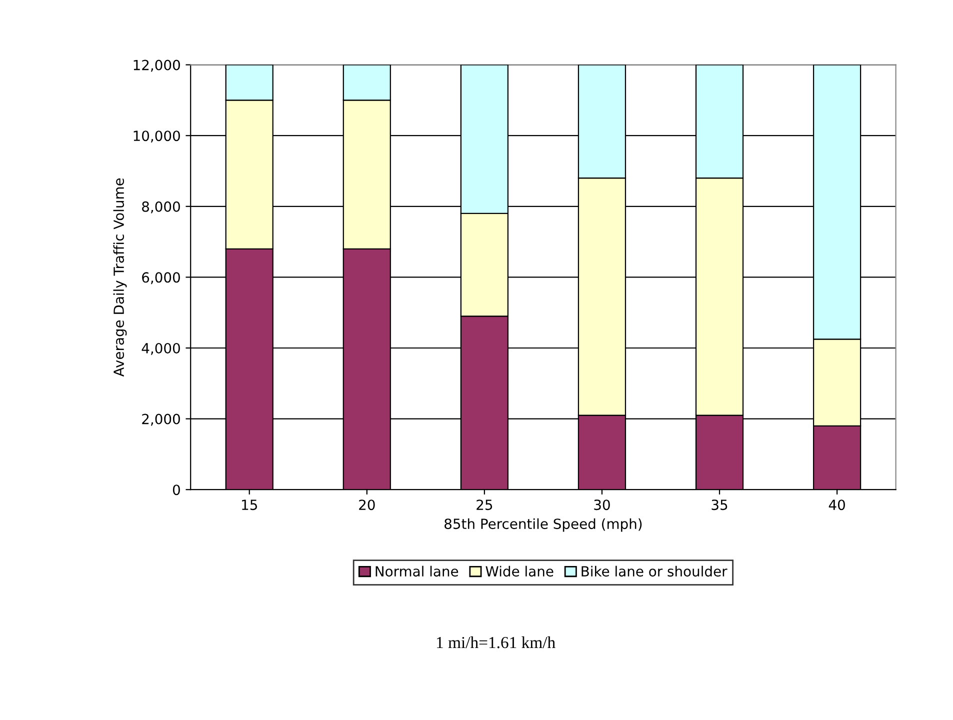 This screenshot has width=953, height=720. Describe the element at coordinates (157, 136) in the screenshot. I see `y-tick-label: 10,000` at that location.